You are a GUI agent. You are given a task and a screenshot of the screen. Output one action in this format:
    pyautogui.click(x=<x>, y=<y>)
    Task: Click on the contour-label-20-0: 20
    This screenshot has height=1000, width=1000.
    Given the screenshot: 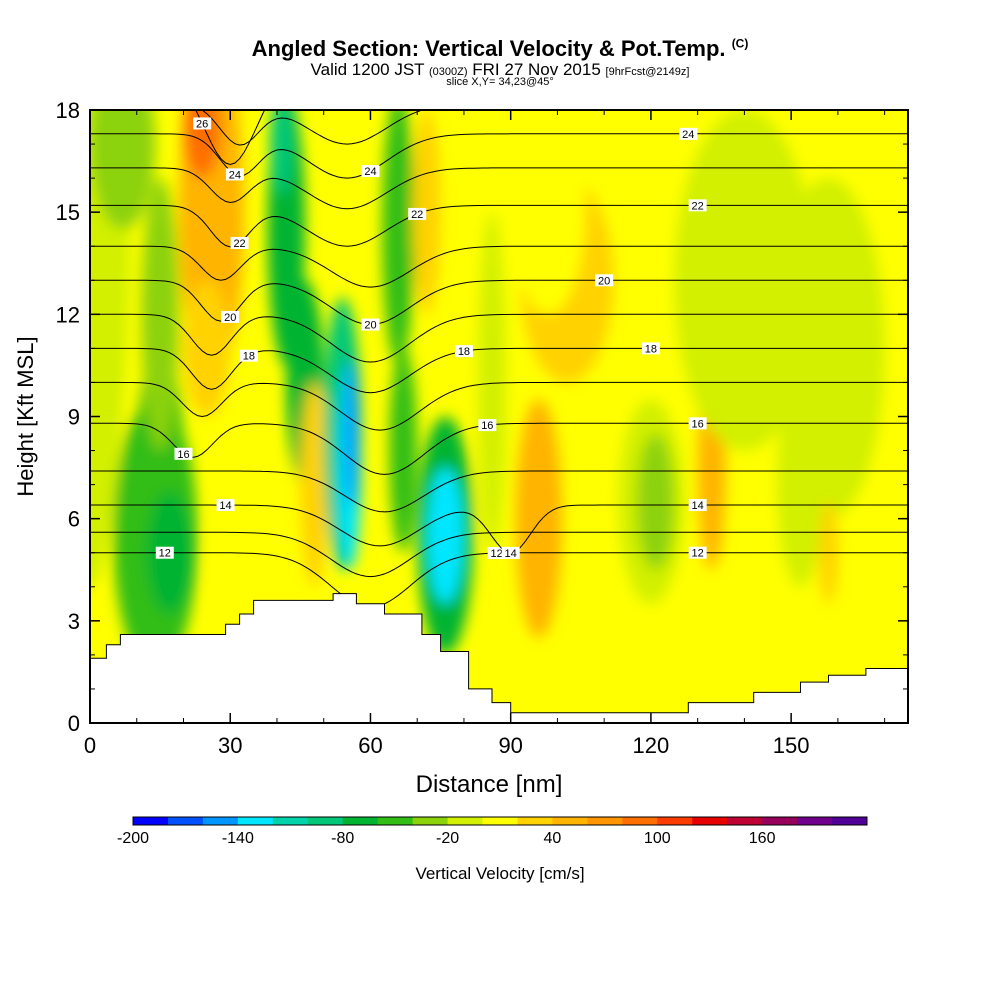 What is the action you would take?
    pyautogui.click(x=230, y=317)
    